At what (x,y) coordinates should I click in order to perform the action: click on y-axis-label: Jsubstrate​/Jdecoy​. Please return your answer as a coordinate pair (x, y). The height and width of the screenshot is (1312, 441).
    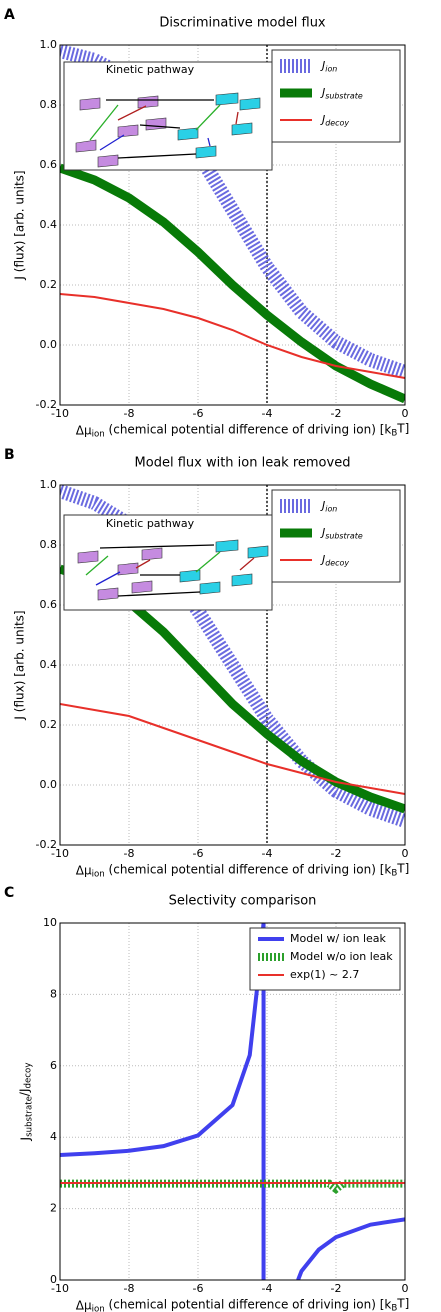
    Looking at the image, I should click on (25, 1102).